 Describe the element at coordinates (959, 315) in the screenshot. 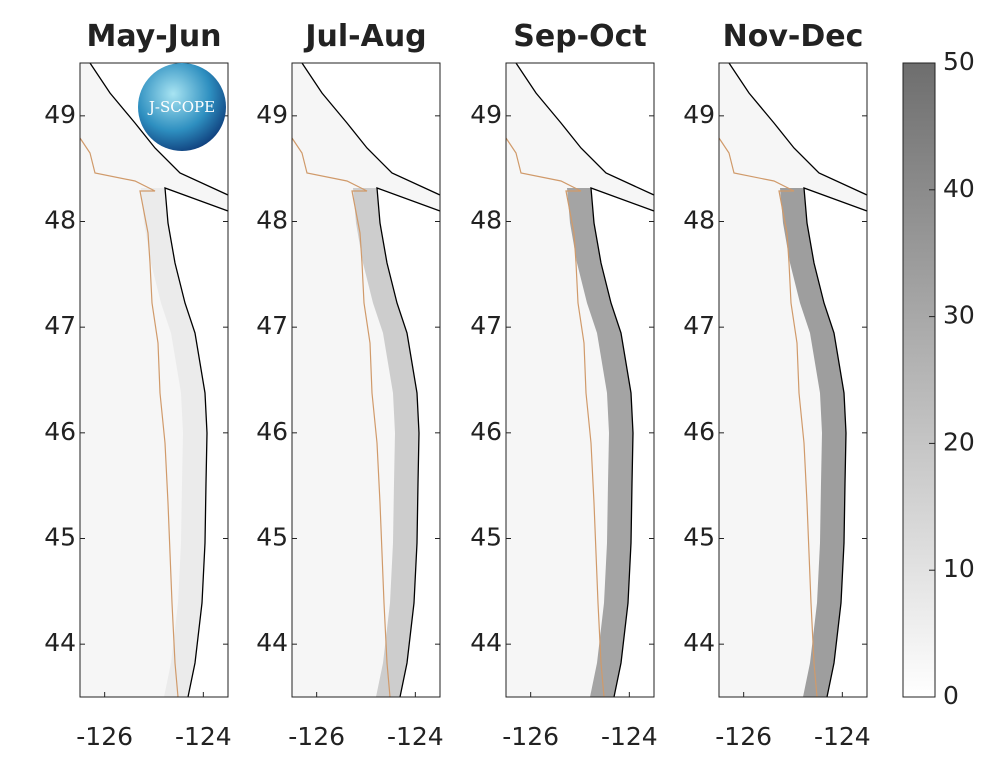

I see `colorbar-tick-label: 30` at that location.